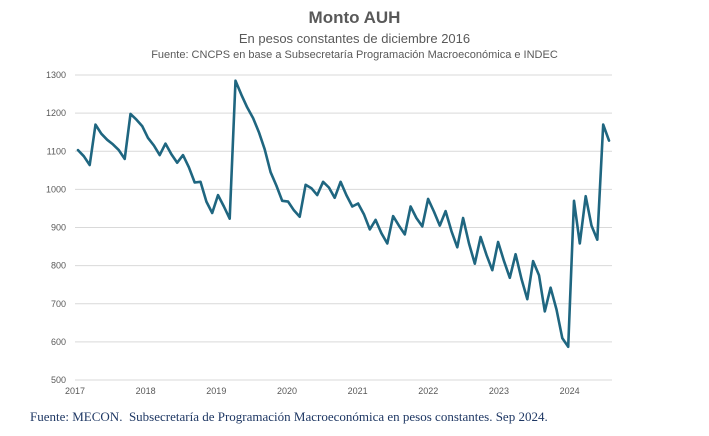 The height and width of the screenshot is (436, 709). Describe the element at coordinates (58, 228) in the screenshot. I see `y-tick-label-900: 900` at that location.